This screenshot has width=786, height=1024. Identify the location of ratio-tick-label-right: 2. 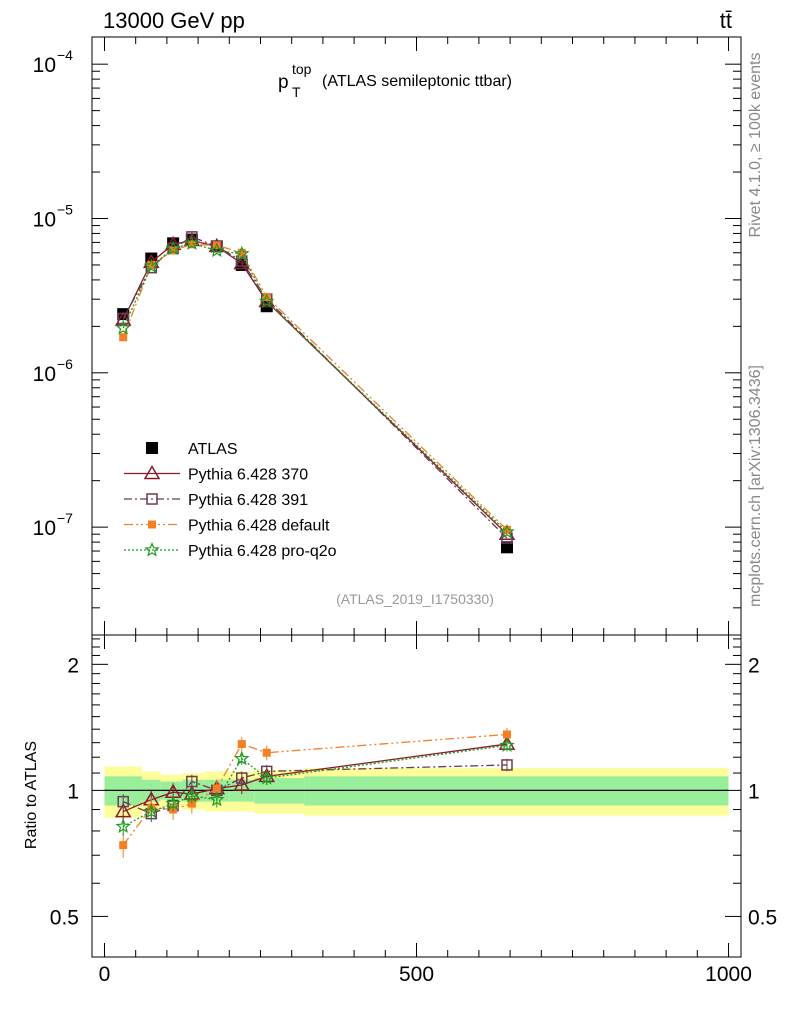
(754, 665).